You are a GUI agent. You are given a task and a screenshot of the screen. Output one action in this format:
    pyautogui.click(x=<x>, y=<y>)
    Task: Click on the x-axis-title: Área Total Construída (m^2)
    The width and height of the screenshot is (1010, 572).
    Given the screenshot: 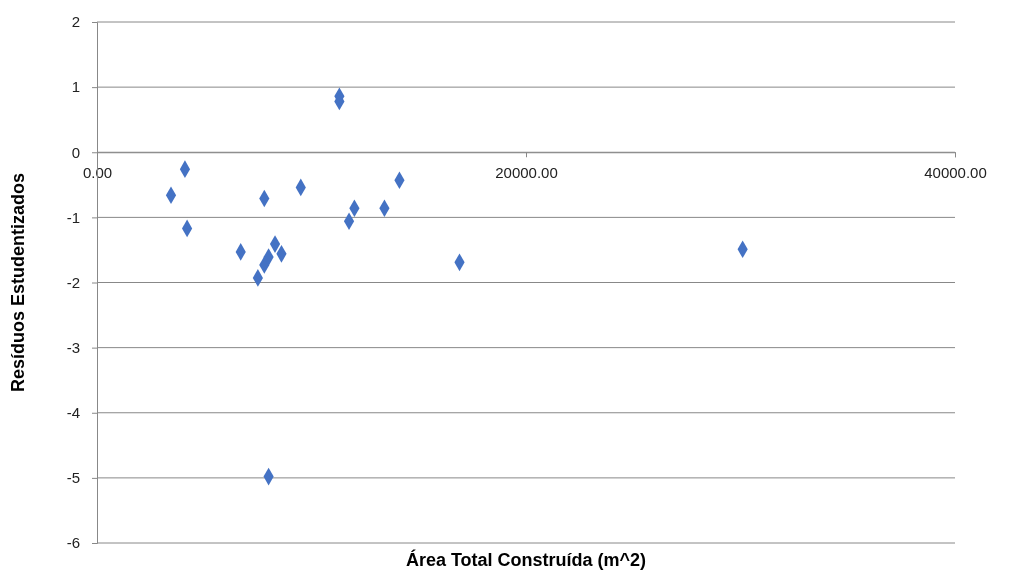 What is the action you would take?
    pyautogui.click(x=526, y=559)
    